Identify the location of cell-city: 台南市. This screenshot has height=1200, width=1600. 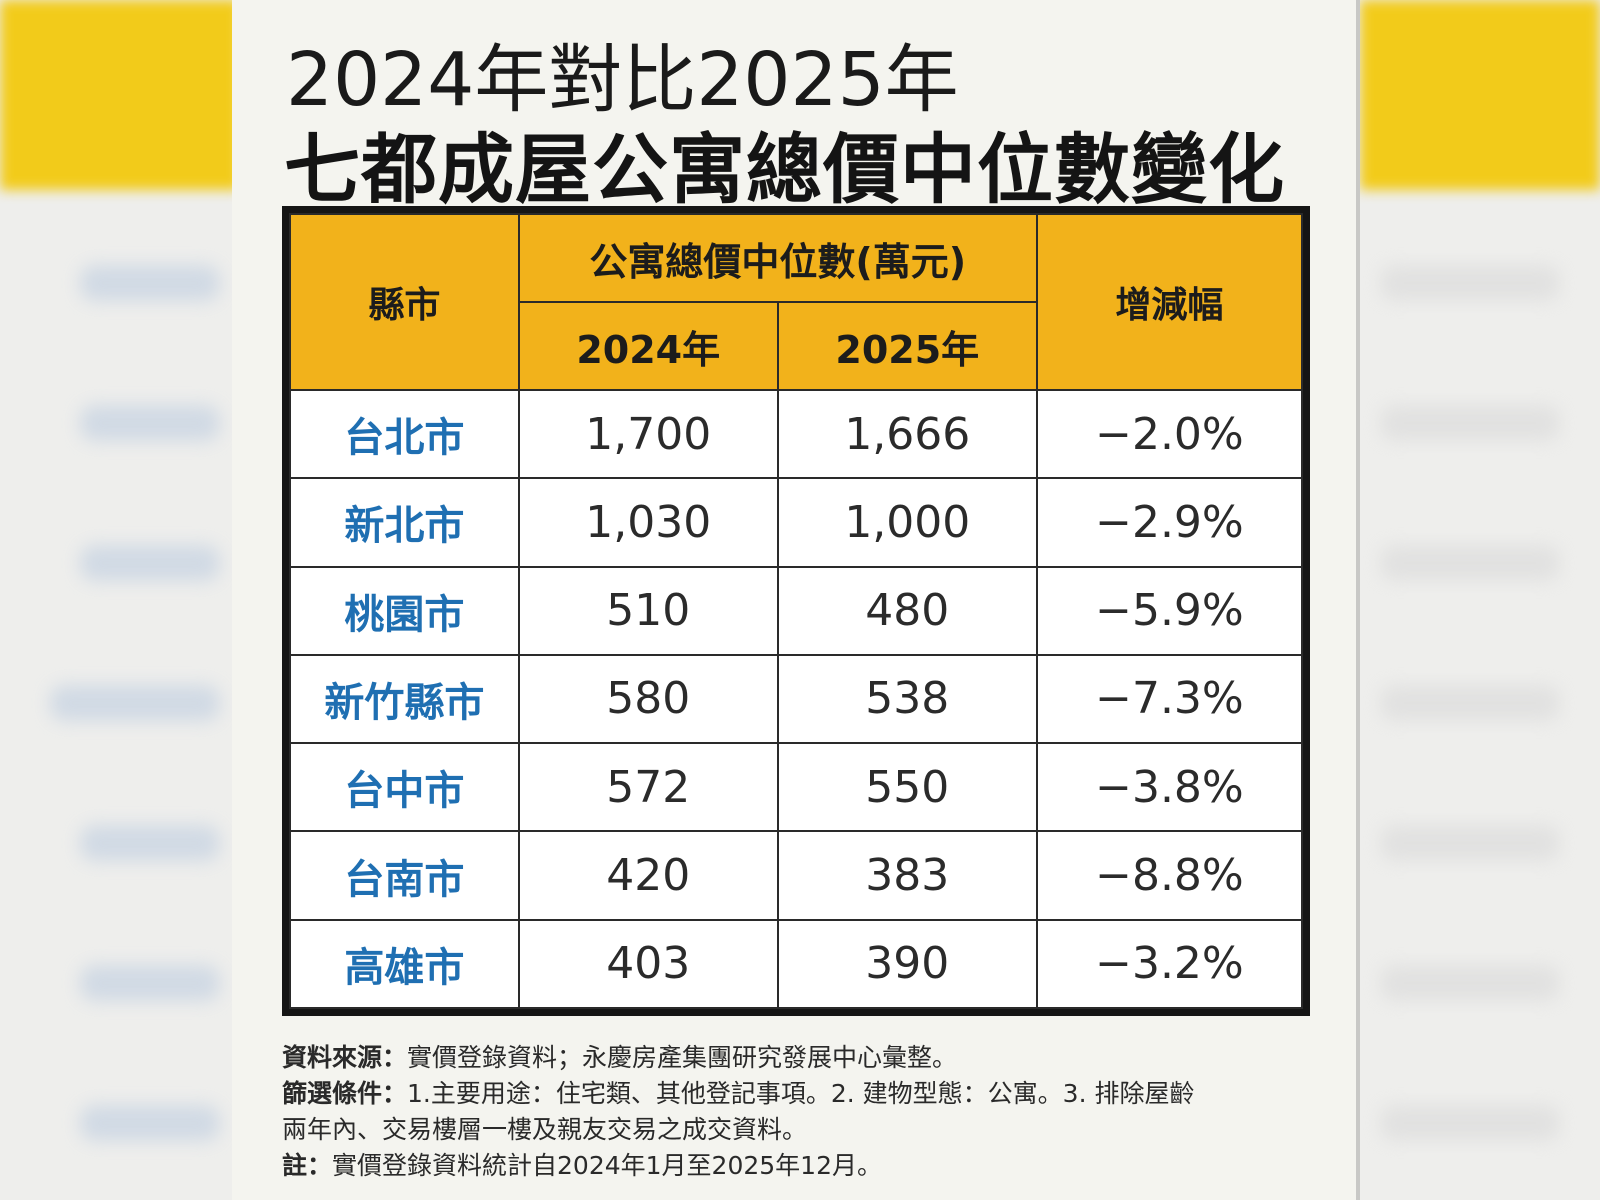
(404, 875).